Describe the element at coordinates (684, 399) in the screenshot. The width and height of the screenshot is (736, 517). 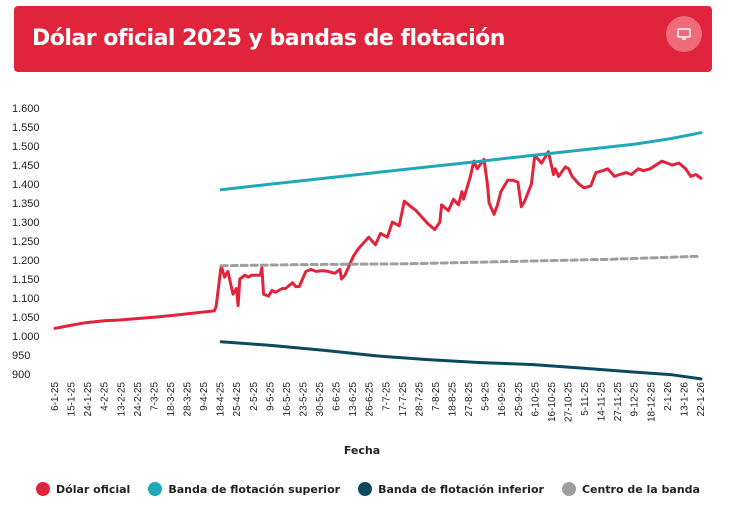
I see `x-tick-label: 13-1-26` at that location.